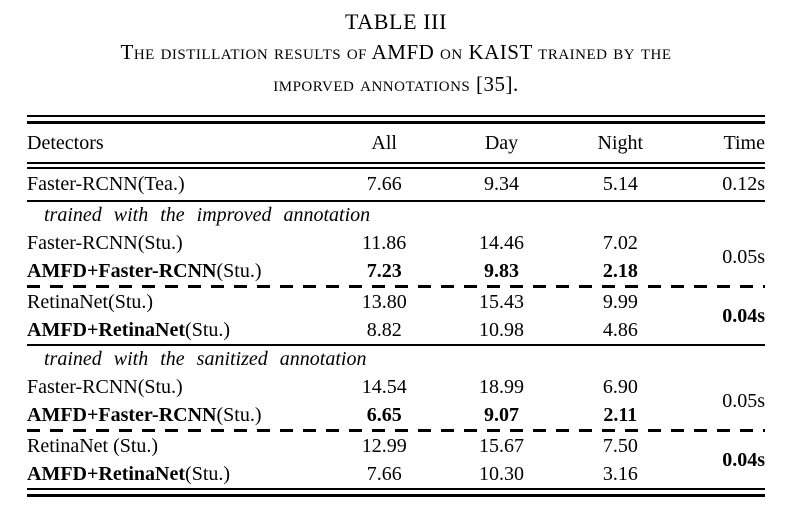 This screenshot has height=516, width=792. What do you see at coordinates (502, 414) in the screenshot?
I see `value-cell: 9.07` at bounding box center [502, 414].